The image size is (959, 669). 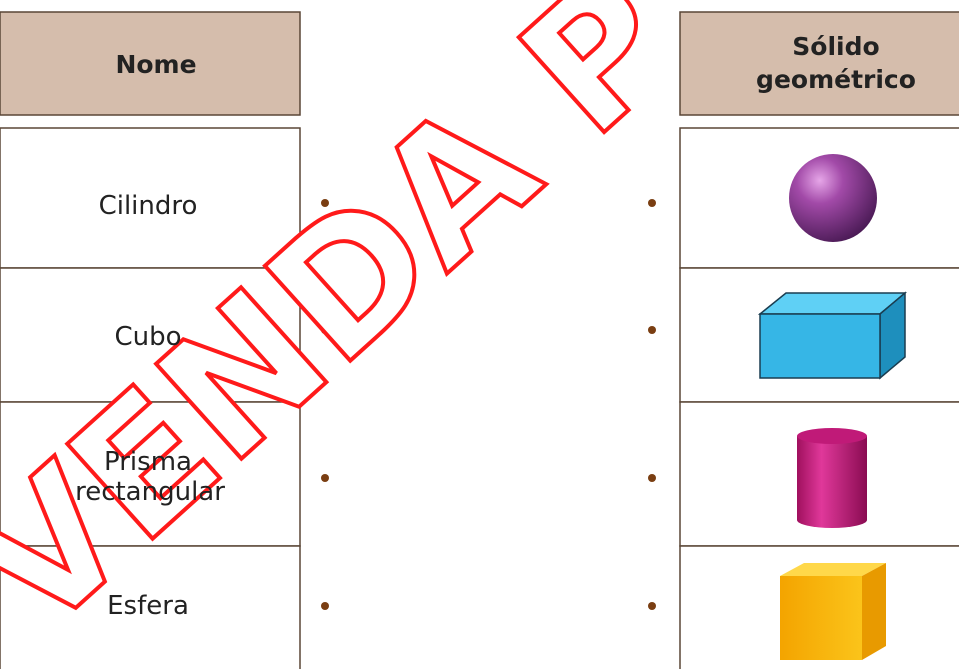 I want to click on box, so click(x=832, y=335).